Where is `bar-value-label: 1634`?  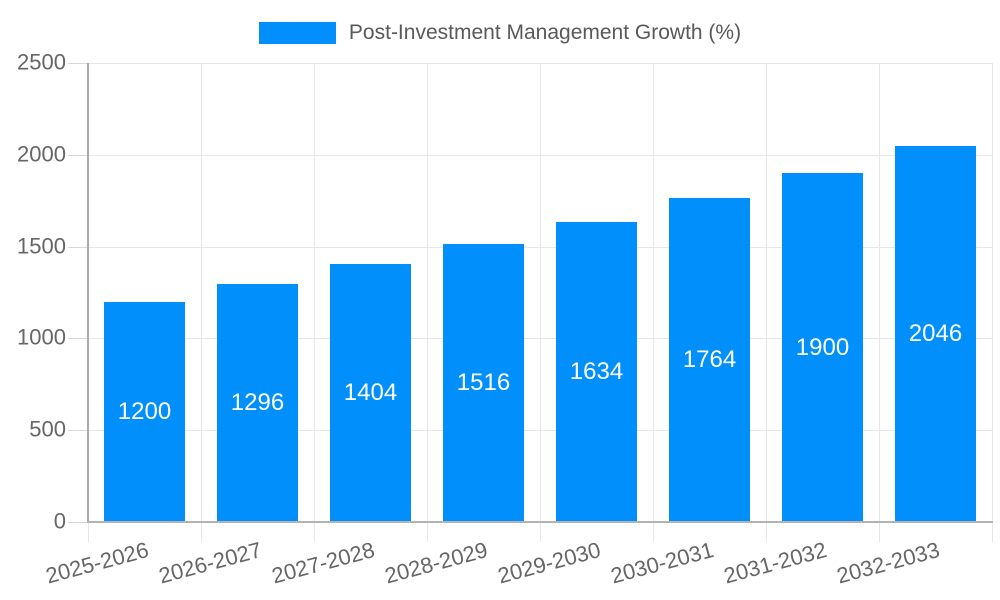
bar-value-label: 1634 is located at coordinates (596, 371).